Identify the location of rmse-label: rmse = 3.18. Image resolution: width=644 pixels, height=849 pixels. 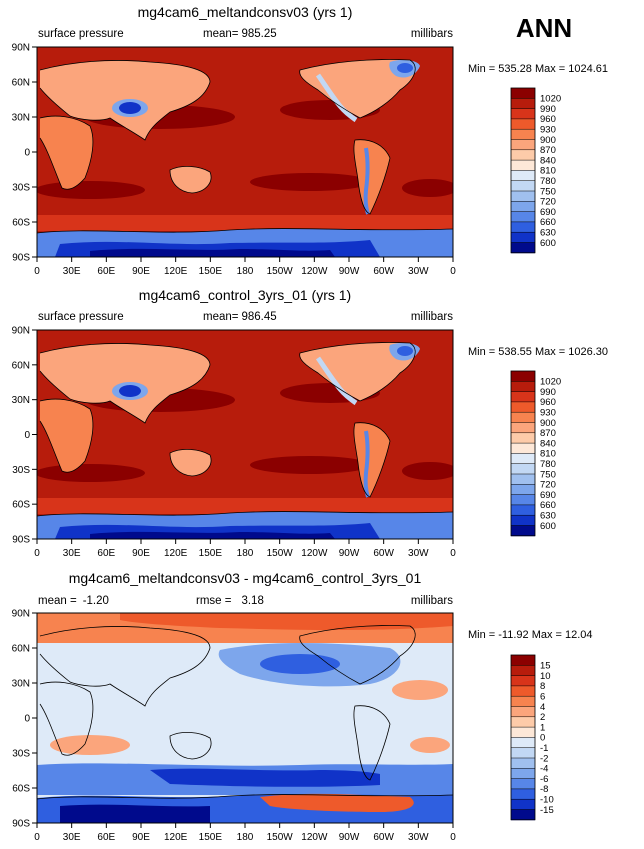
(230, 601).